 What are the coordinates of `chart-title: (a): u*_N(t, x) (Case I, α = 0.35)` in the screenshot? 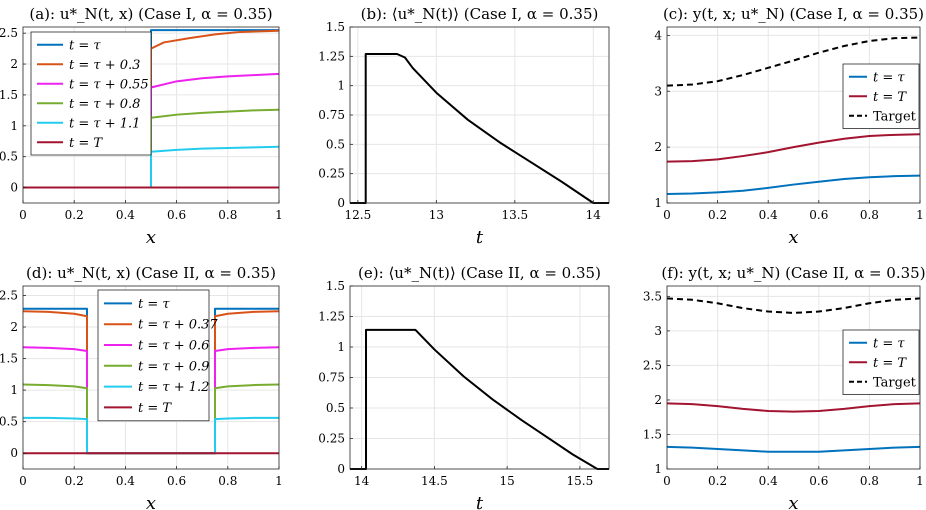 It's located at (150, 14).